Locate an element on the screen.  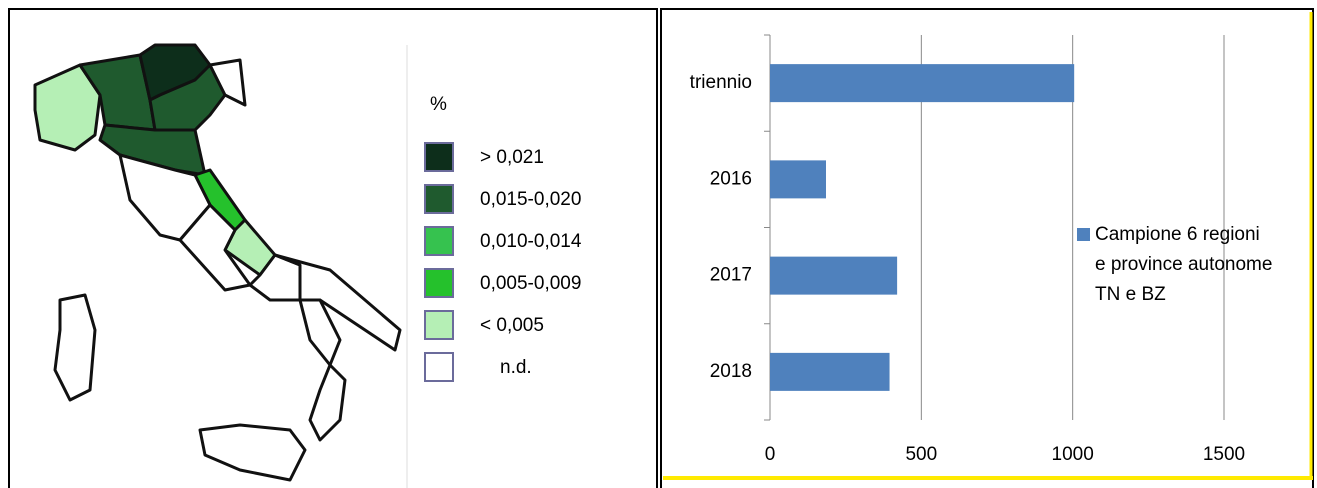
legend-label: 0,010-0,014 is located at coordinates (531, 241).